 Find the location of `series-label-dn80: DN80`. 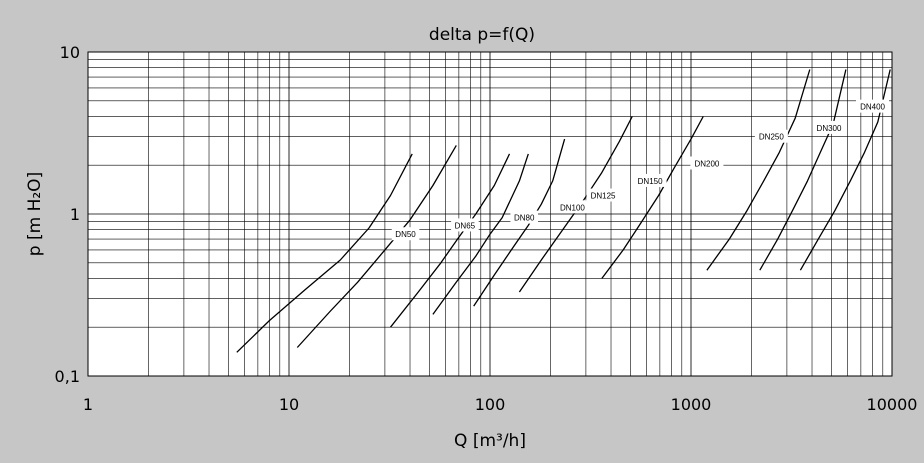

series-label-dn80: DN80 is located at coordinates (524, 218).